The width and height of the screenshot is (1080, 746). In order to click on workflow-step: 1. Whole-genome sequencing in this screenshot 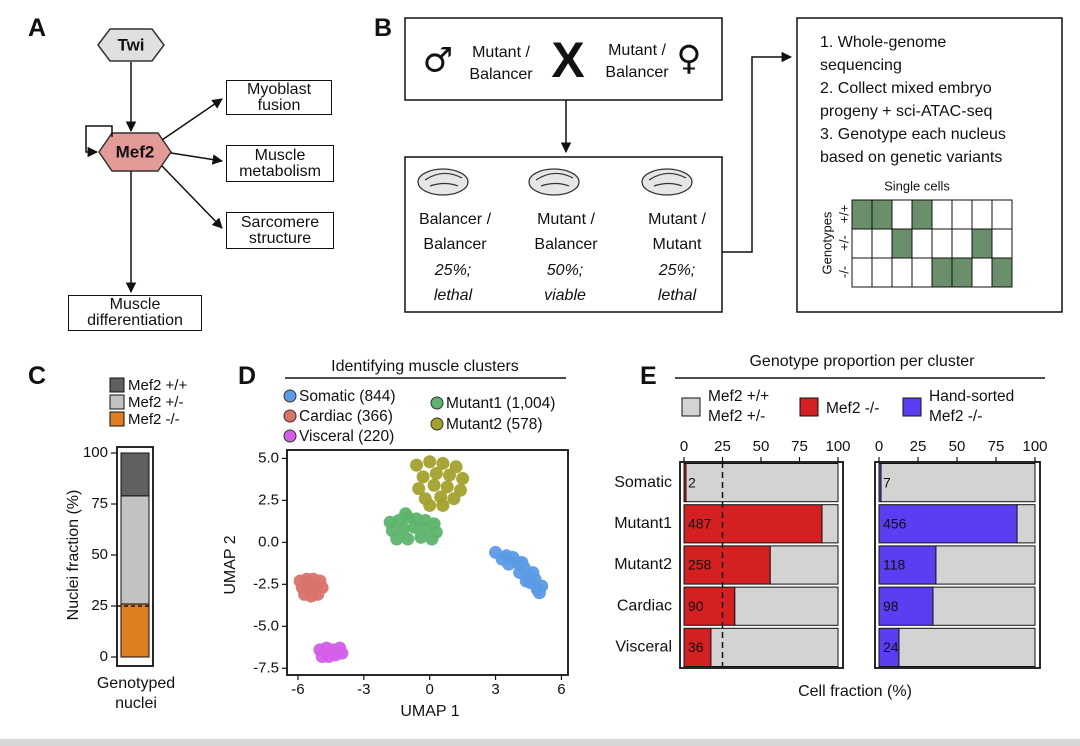, I will do `click(883, 54)`.